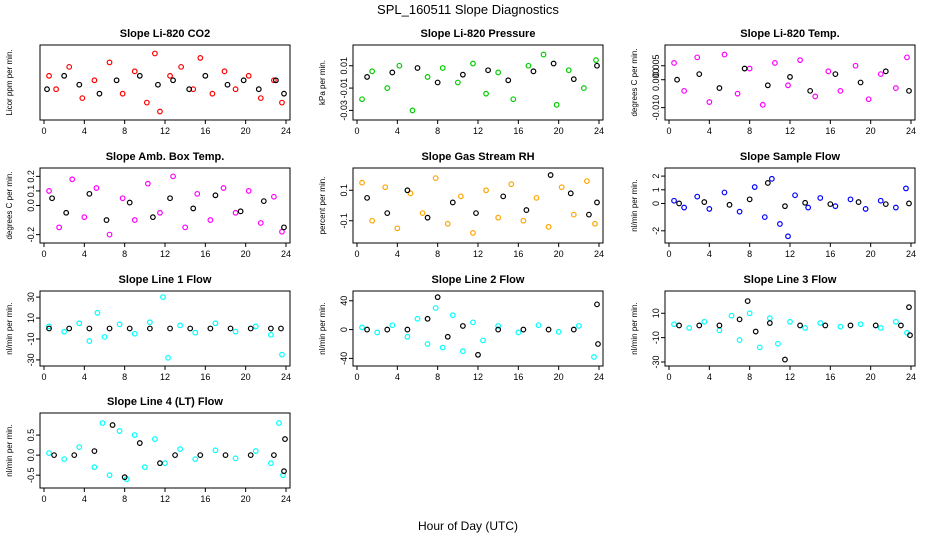 This screenshot has height=540, width=936. I want to click on x-tick-label-7-1: 4, so click(397, 377).